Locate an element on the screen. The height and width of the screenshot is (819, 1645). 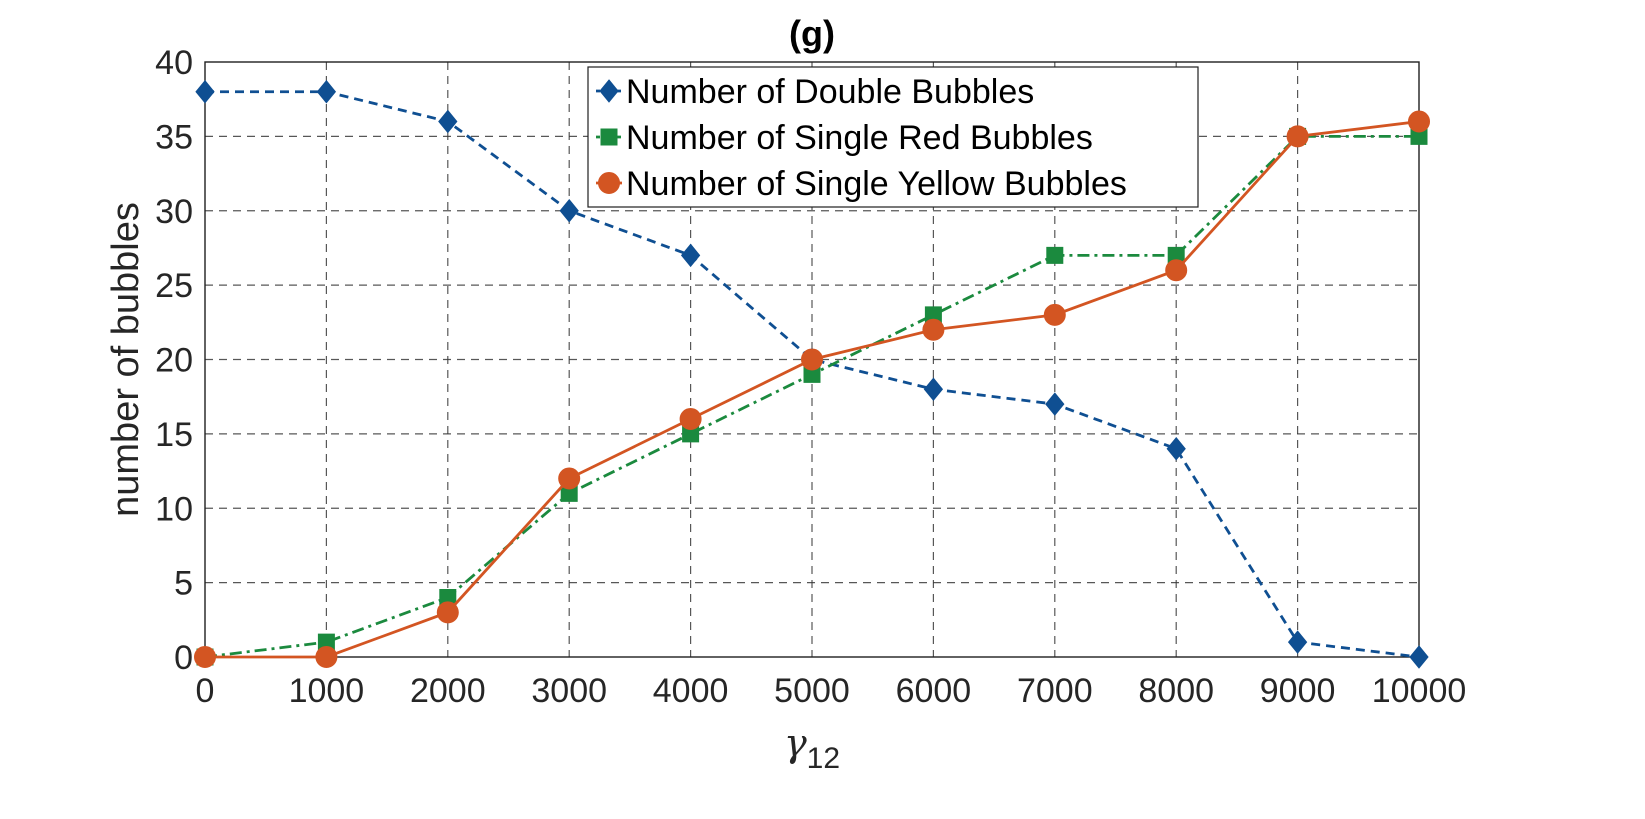
x-tick-label: 7000 is located at coordinates (1055, 691).